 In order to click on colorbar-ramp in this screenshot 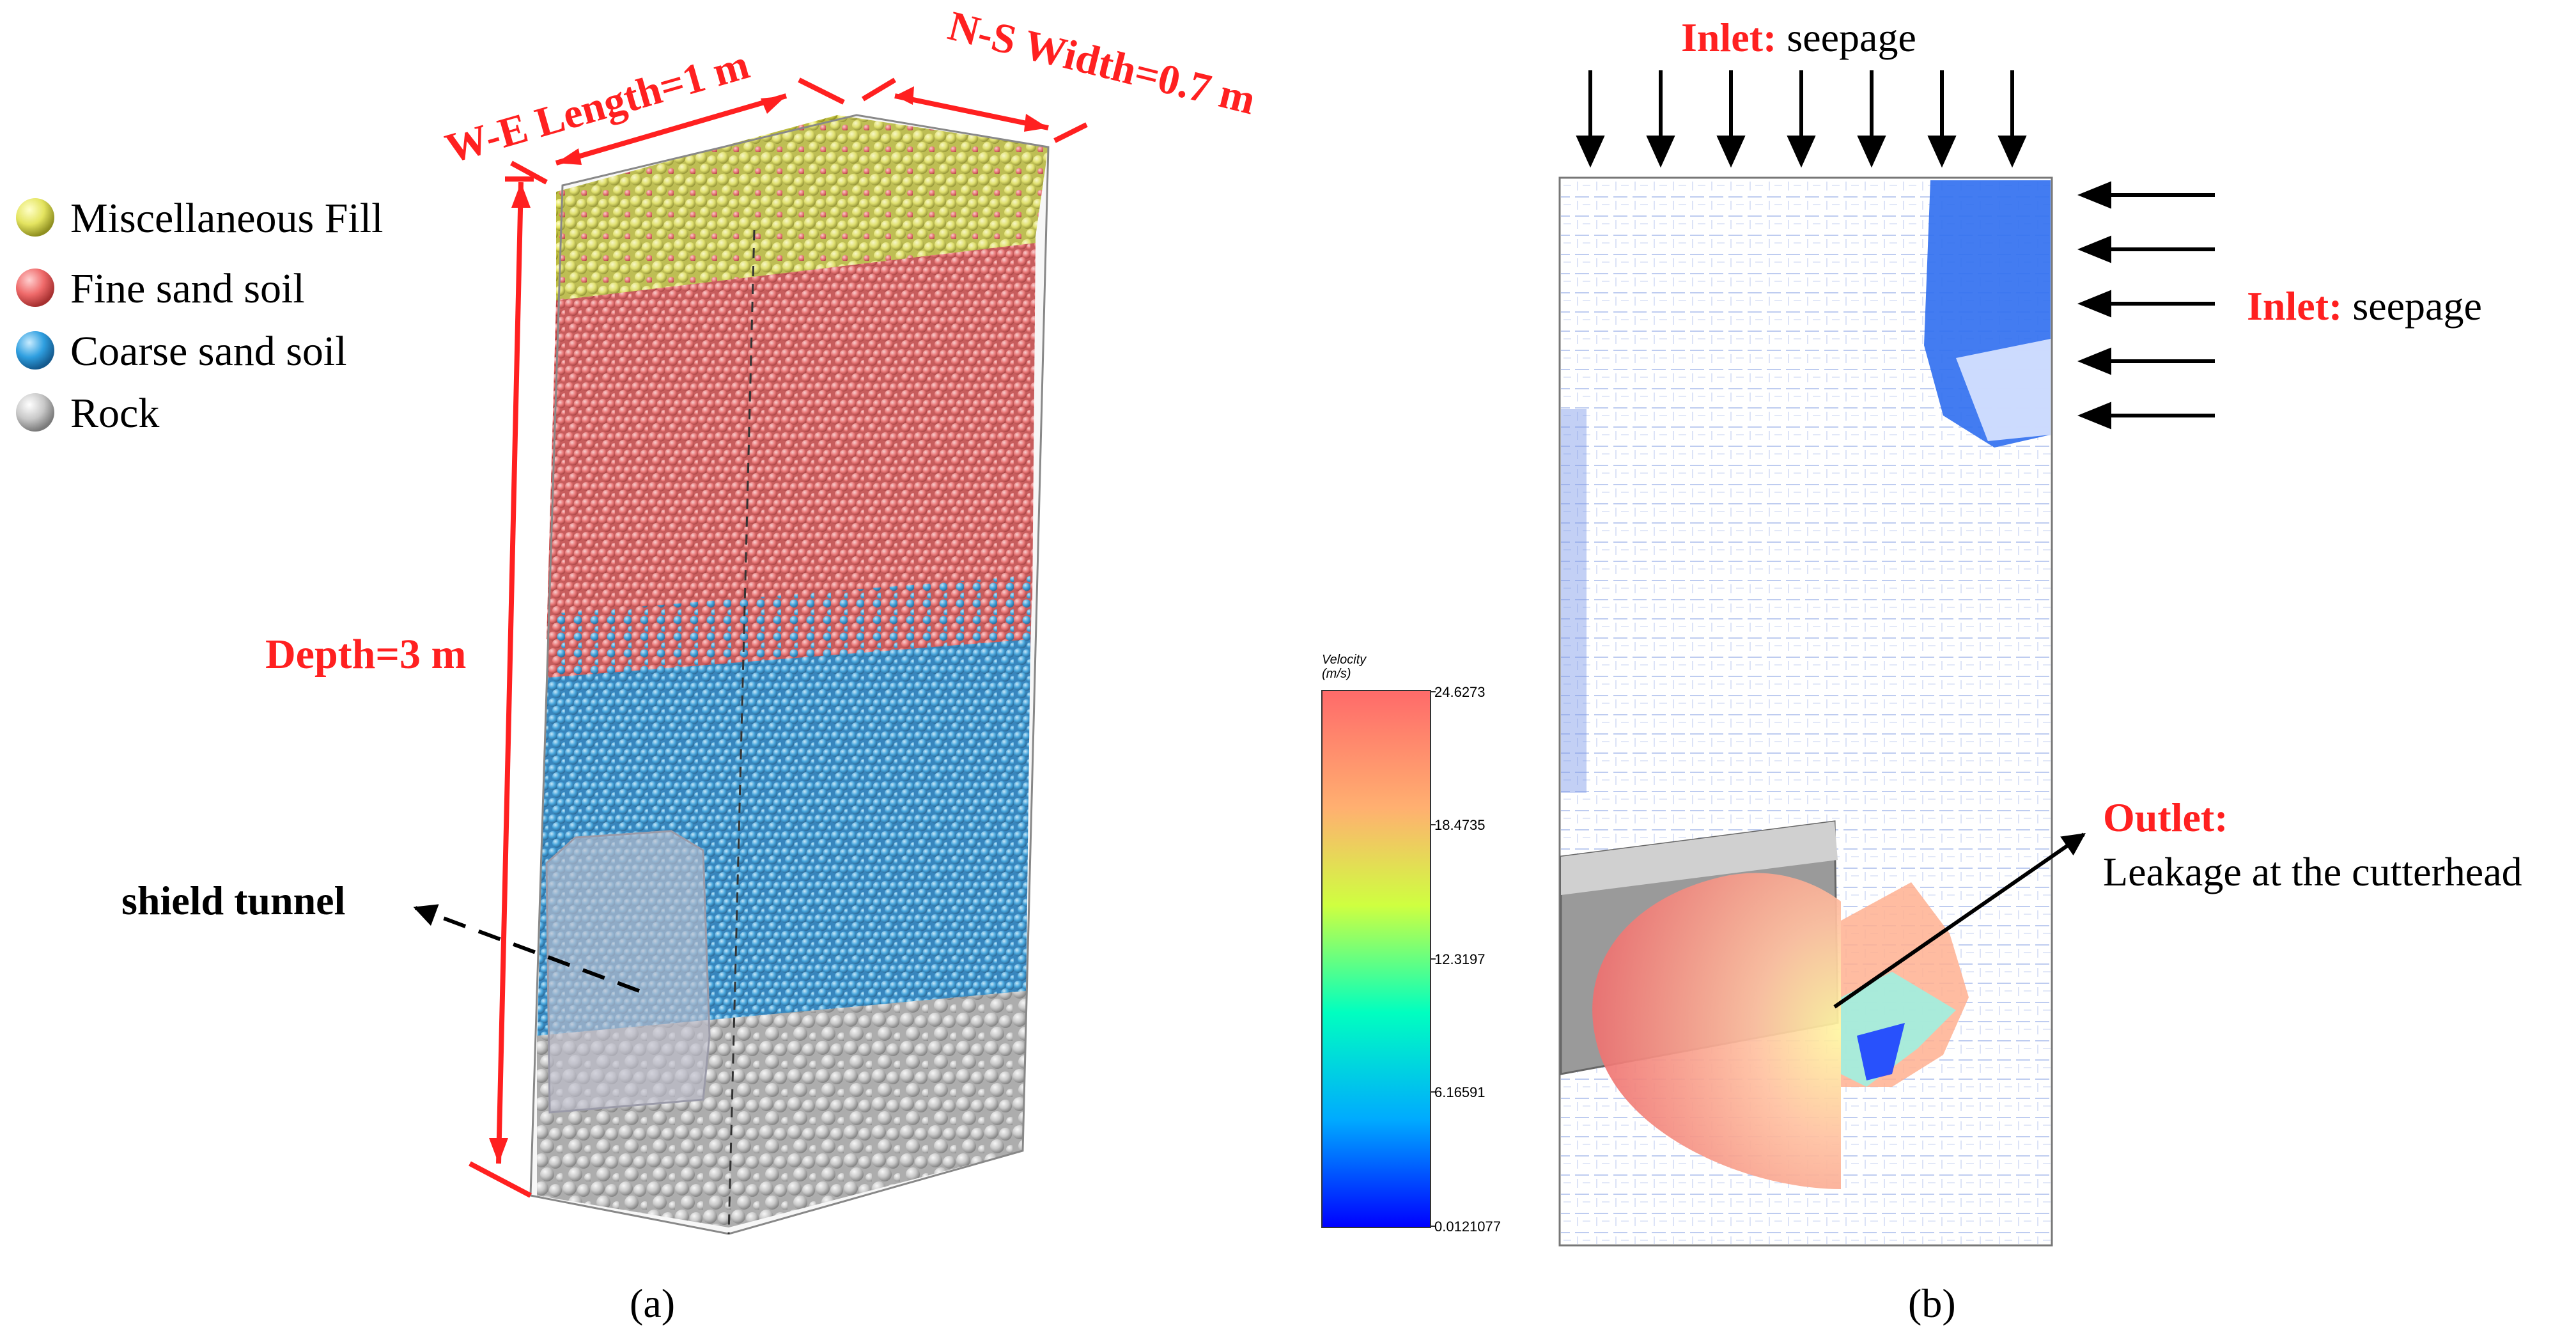, I will do `click(1376, 959)`.